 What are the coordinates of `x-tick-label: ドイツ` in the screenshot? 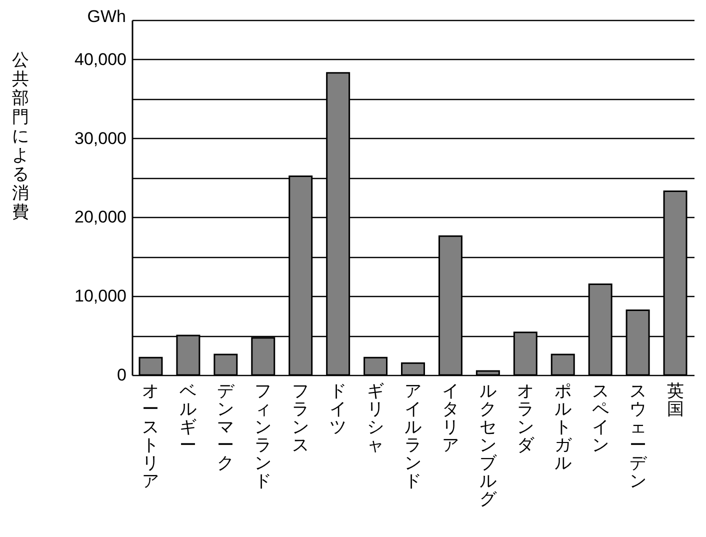 It's located at (338, 409).